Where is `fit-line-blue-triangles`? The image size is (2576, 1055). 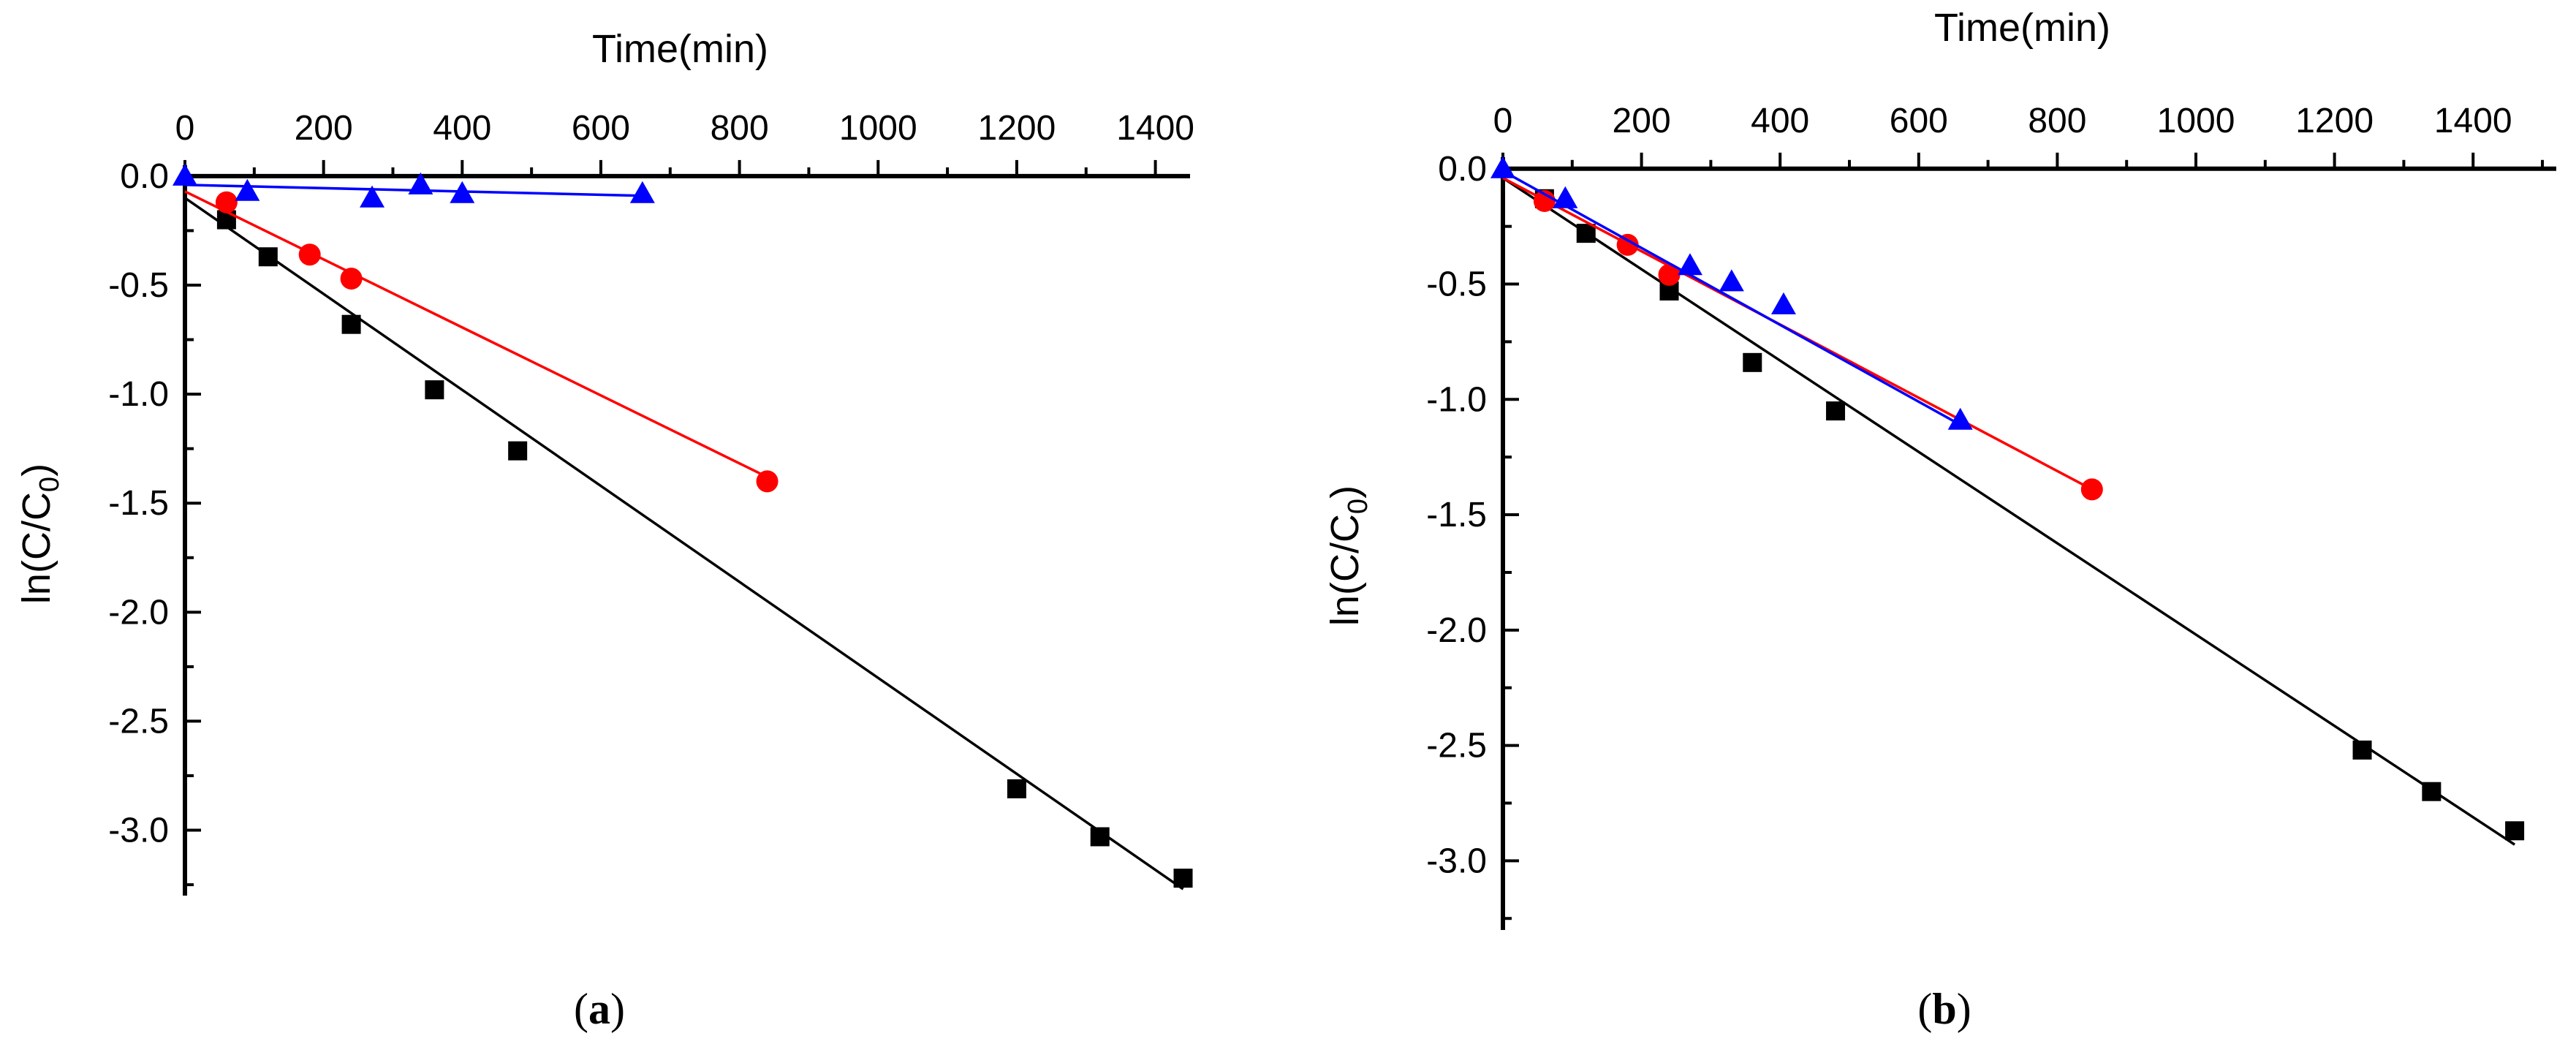 fit-line-blue-triangles is located at coordinates (1731, 298).